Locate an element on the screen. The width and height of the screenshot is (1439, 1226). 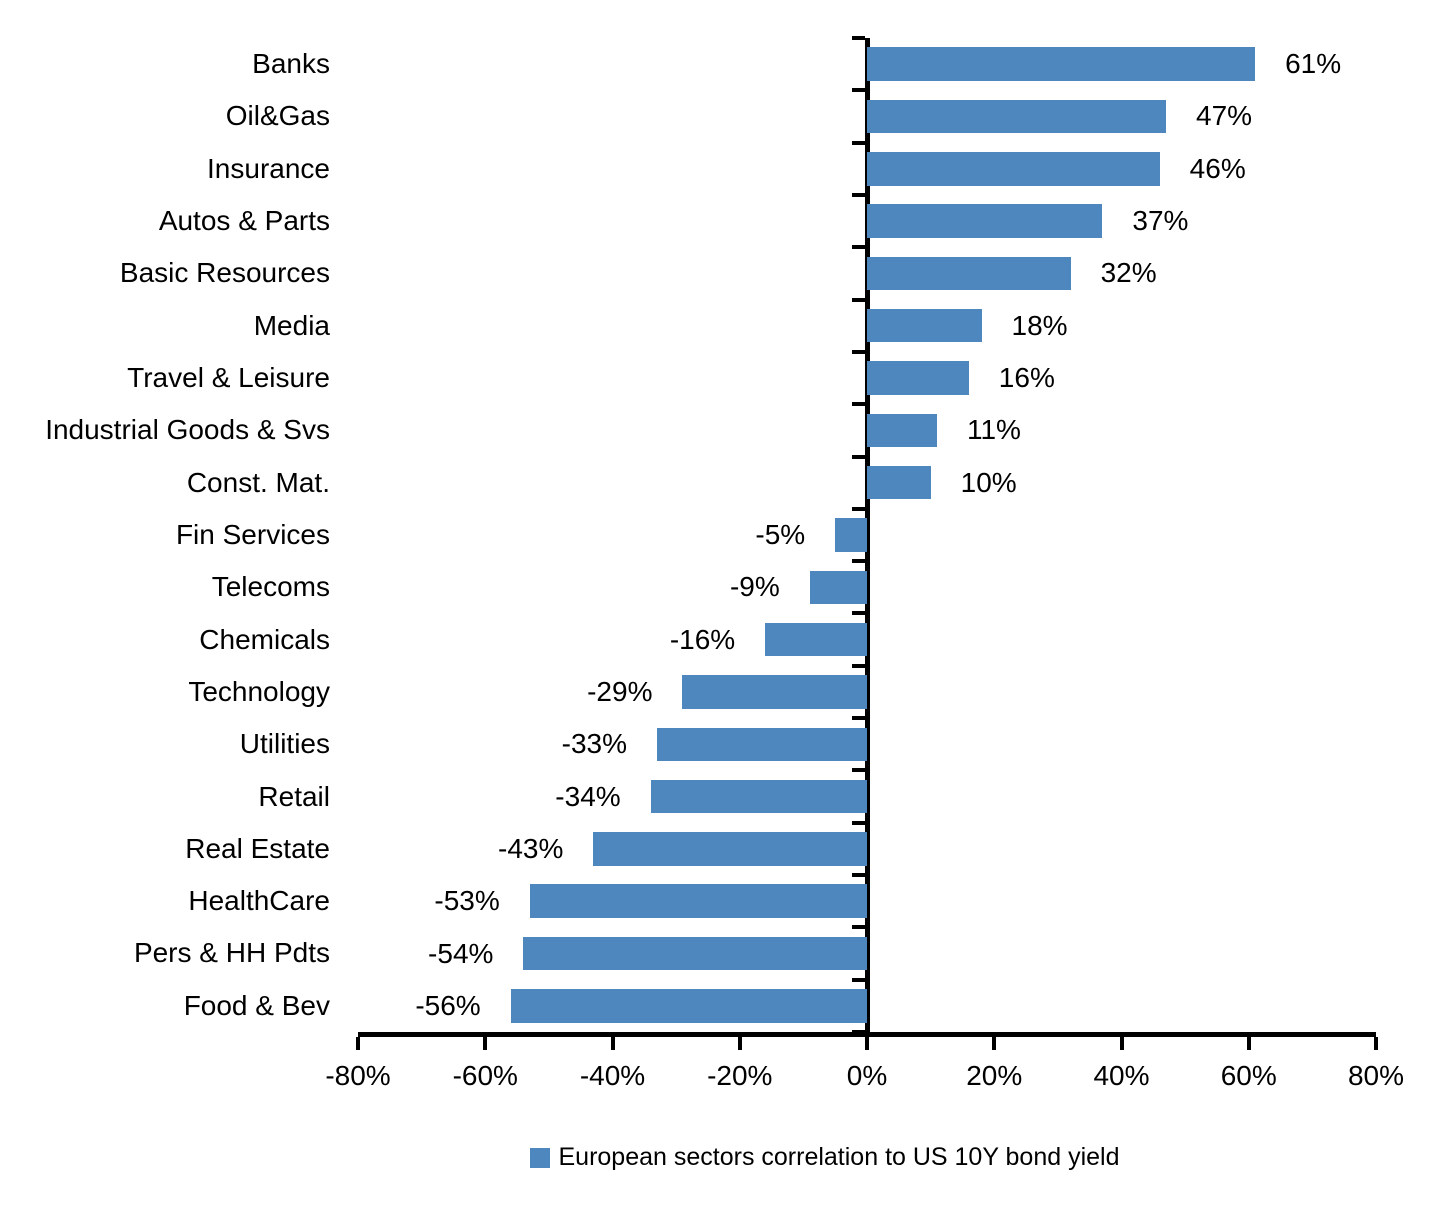
category-label: Telecoms is located at coordinates (270, 587).